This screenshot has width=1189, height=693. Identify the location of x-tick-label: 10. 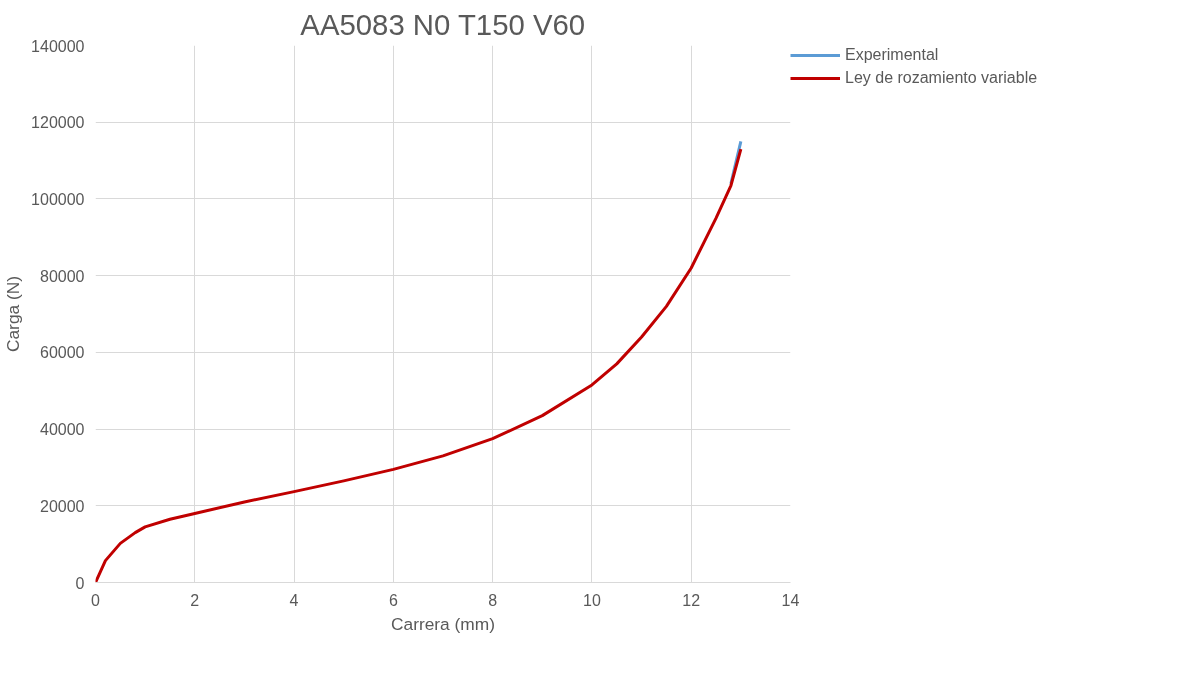
(592, 600).